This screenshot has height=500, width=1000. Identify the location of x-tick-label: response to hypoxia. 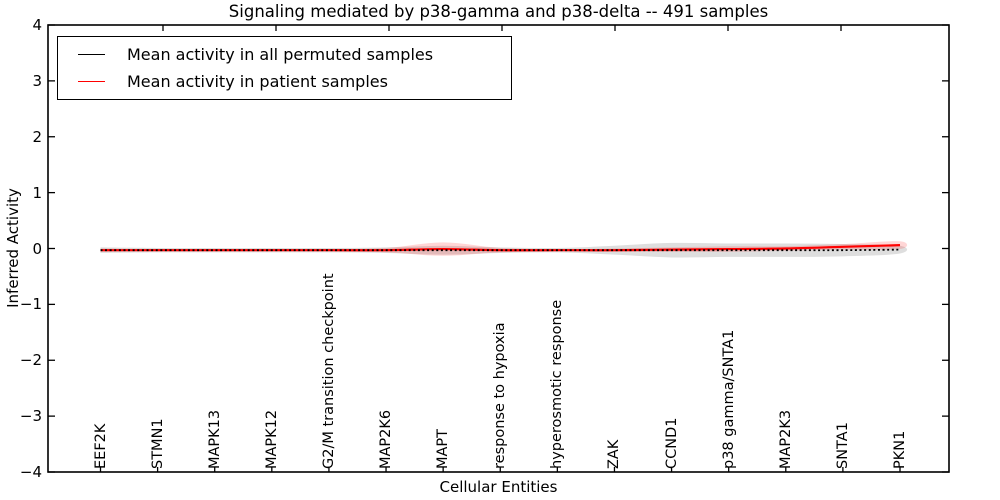
(500, 395).